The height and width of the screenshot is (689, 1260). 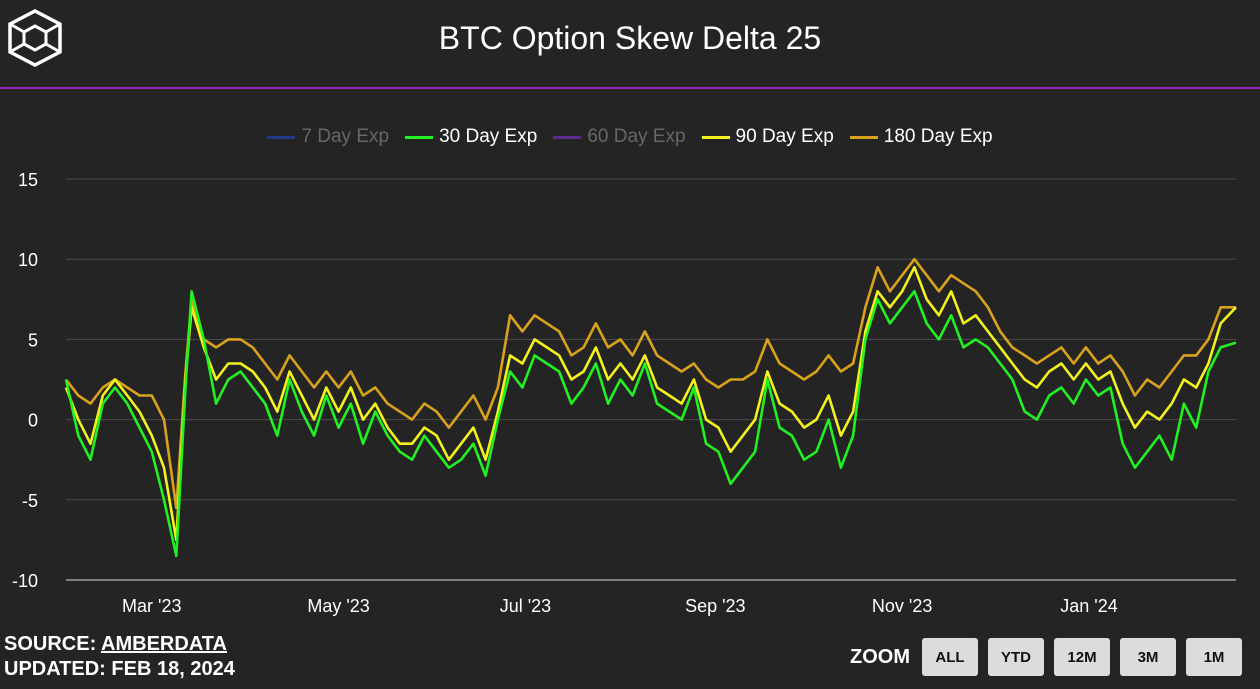 What do you see at coordinates (938, 136) in the screenshot?
I see `legend-label: 180 Day Exp` at bounding box center [938, 136].